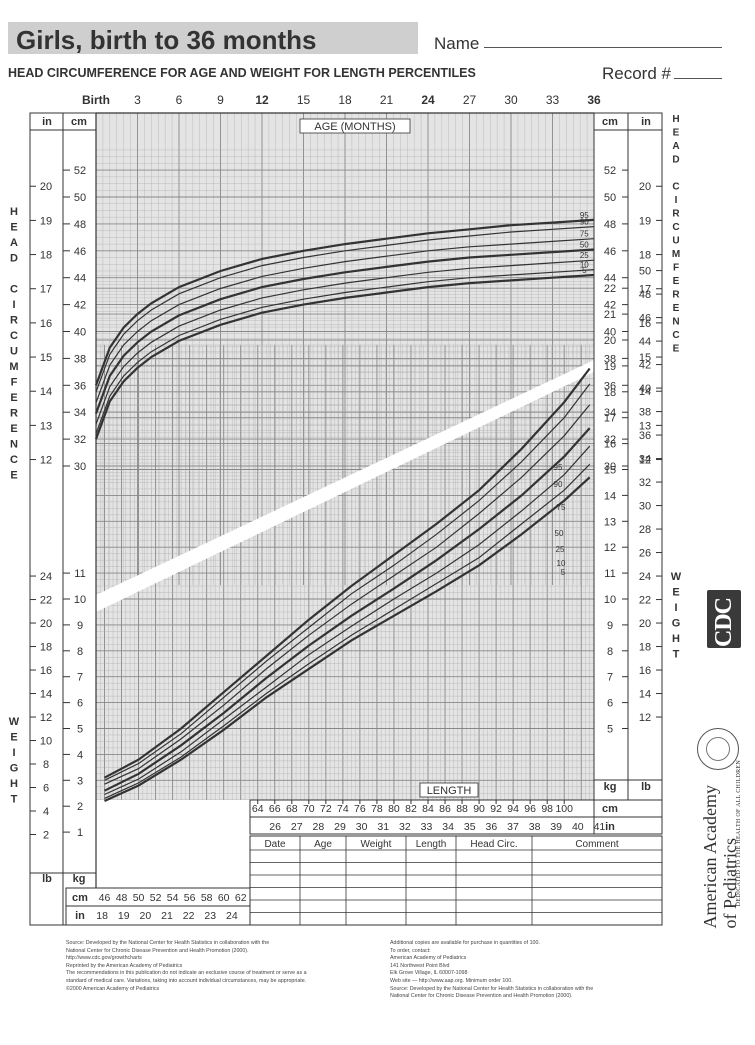 This screenshot has width=755, height=1045. Describe the element at coordinates (14, 722) in the screenshot. I see `side-label-weight: W` at that location.